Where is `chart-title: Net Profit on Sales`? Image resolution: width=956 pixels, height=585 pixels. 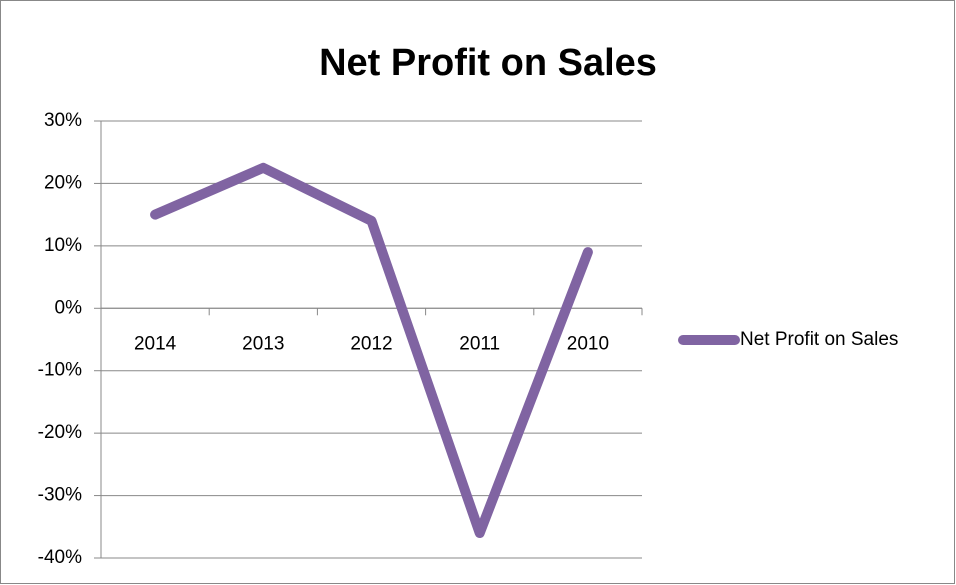
chart-title: Net Profit on Sales is located at coordinates (488, 63).